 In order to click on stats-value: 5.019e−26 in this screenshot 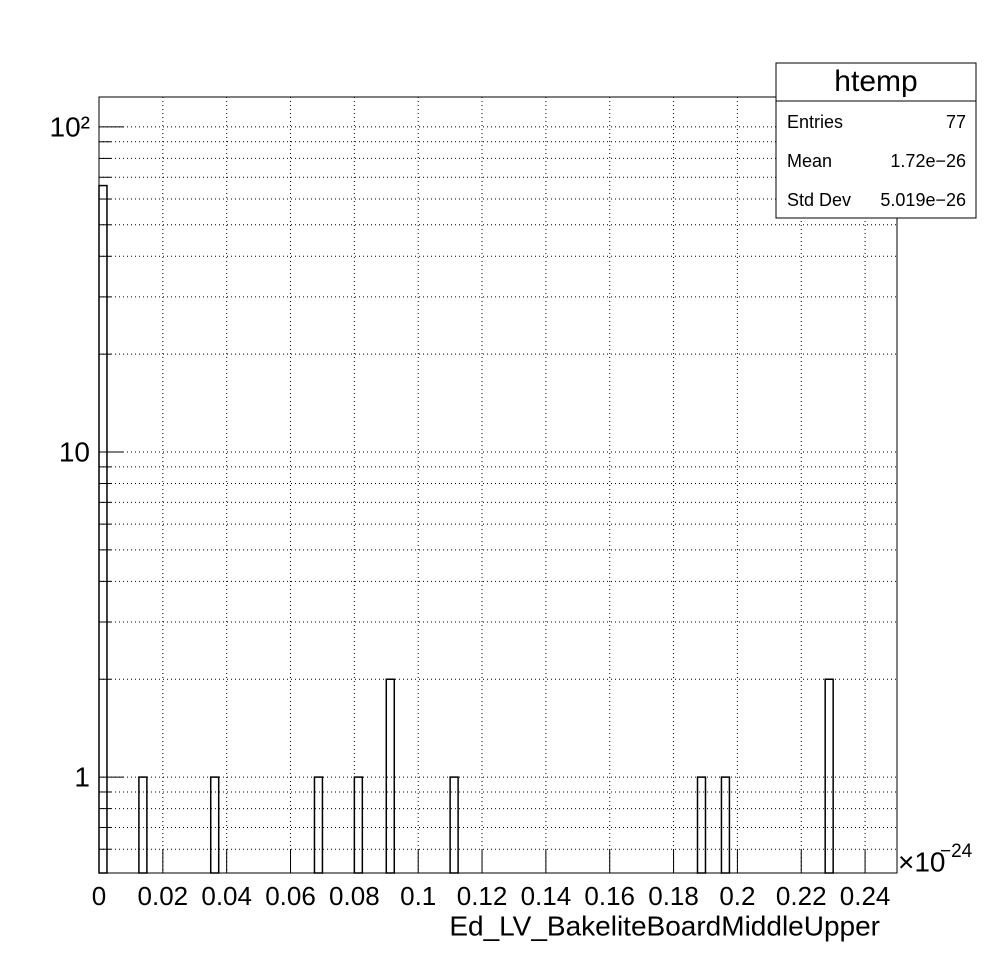, I will do `click(923, 200)`.